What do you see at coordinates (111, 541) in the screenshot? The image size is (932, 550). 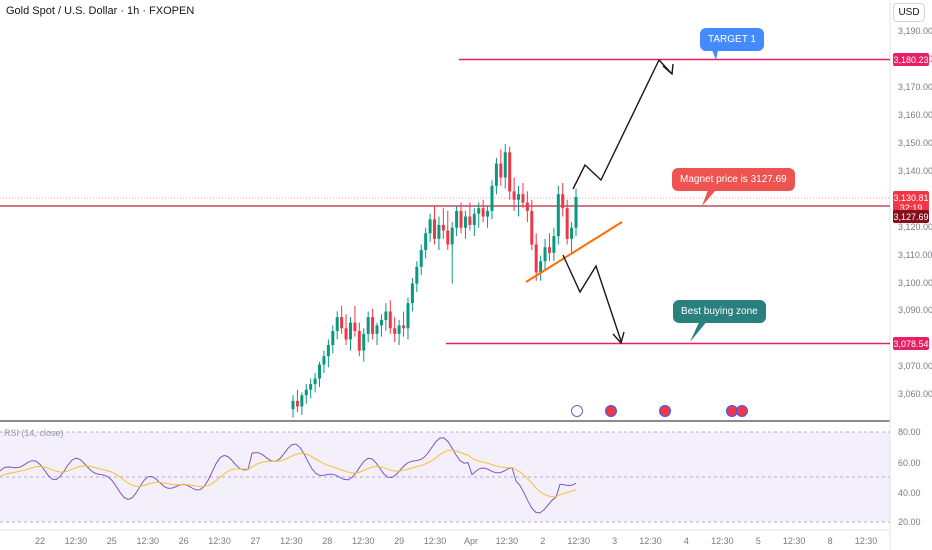 I see `time-tick-label: 25` at bounding box center [111, 541].